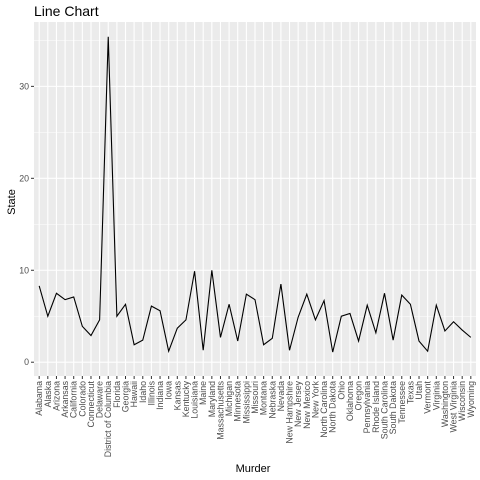 The image size is (480, 480). Describe the element at coordinates (24, 86) in the screenshot. I see `y-tick-label: 30` at that location.